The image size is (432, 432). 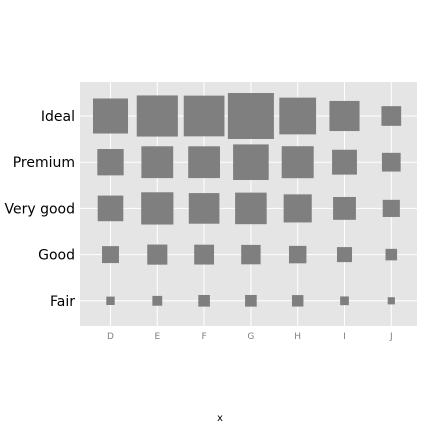 I want to click on square-i-ideal, so click(x=344, y=116).